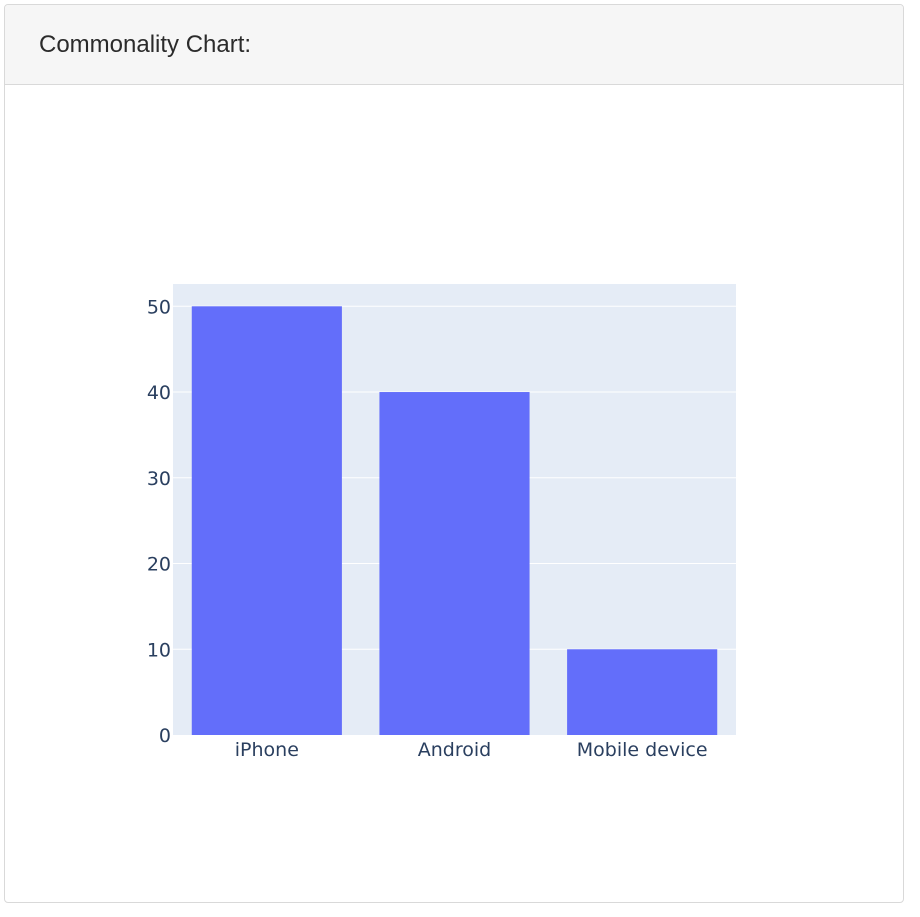 Image resolution: width=920 pixels, height=917 pixels. Describe the element at coordinates (267, 750) in the screenshot. I see `x-tick-label: iPhone` at that location.